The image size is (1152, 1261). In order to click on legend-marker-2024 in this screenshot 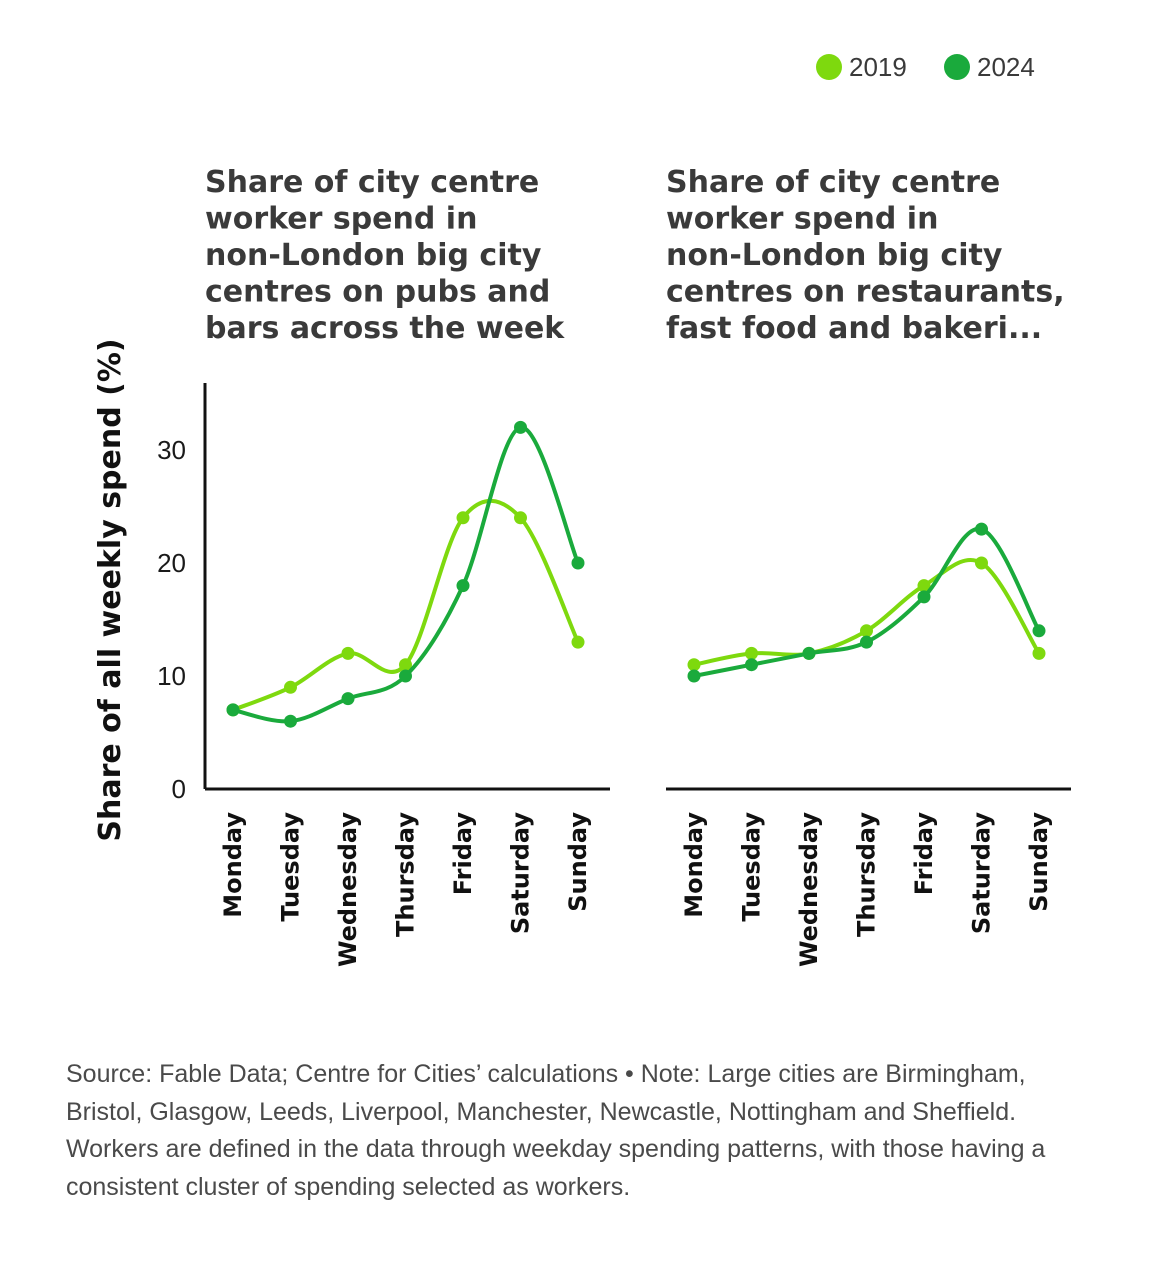, I will do `click(957, 67)`.